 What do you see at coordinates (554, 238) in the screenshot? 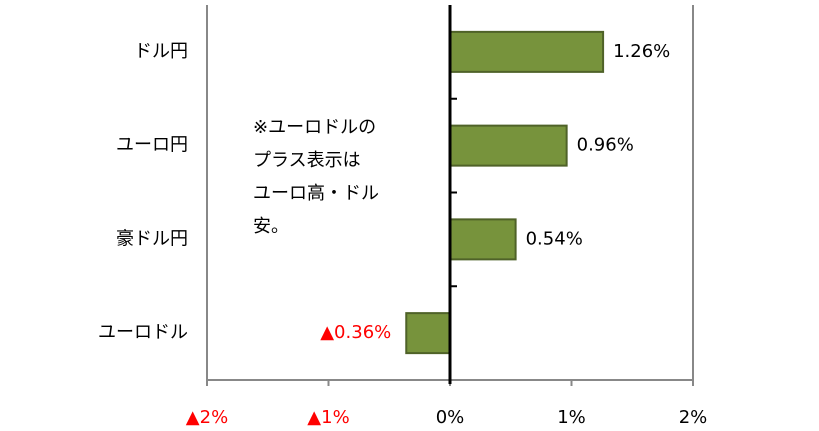
I see `value-label: 0.54%` at bounding box center [554, 238].